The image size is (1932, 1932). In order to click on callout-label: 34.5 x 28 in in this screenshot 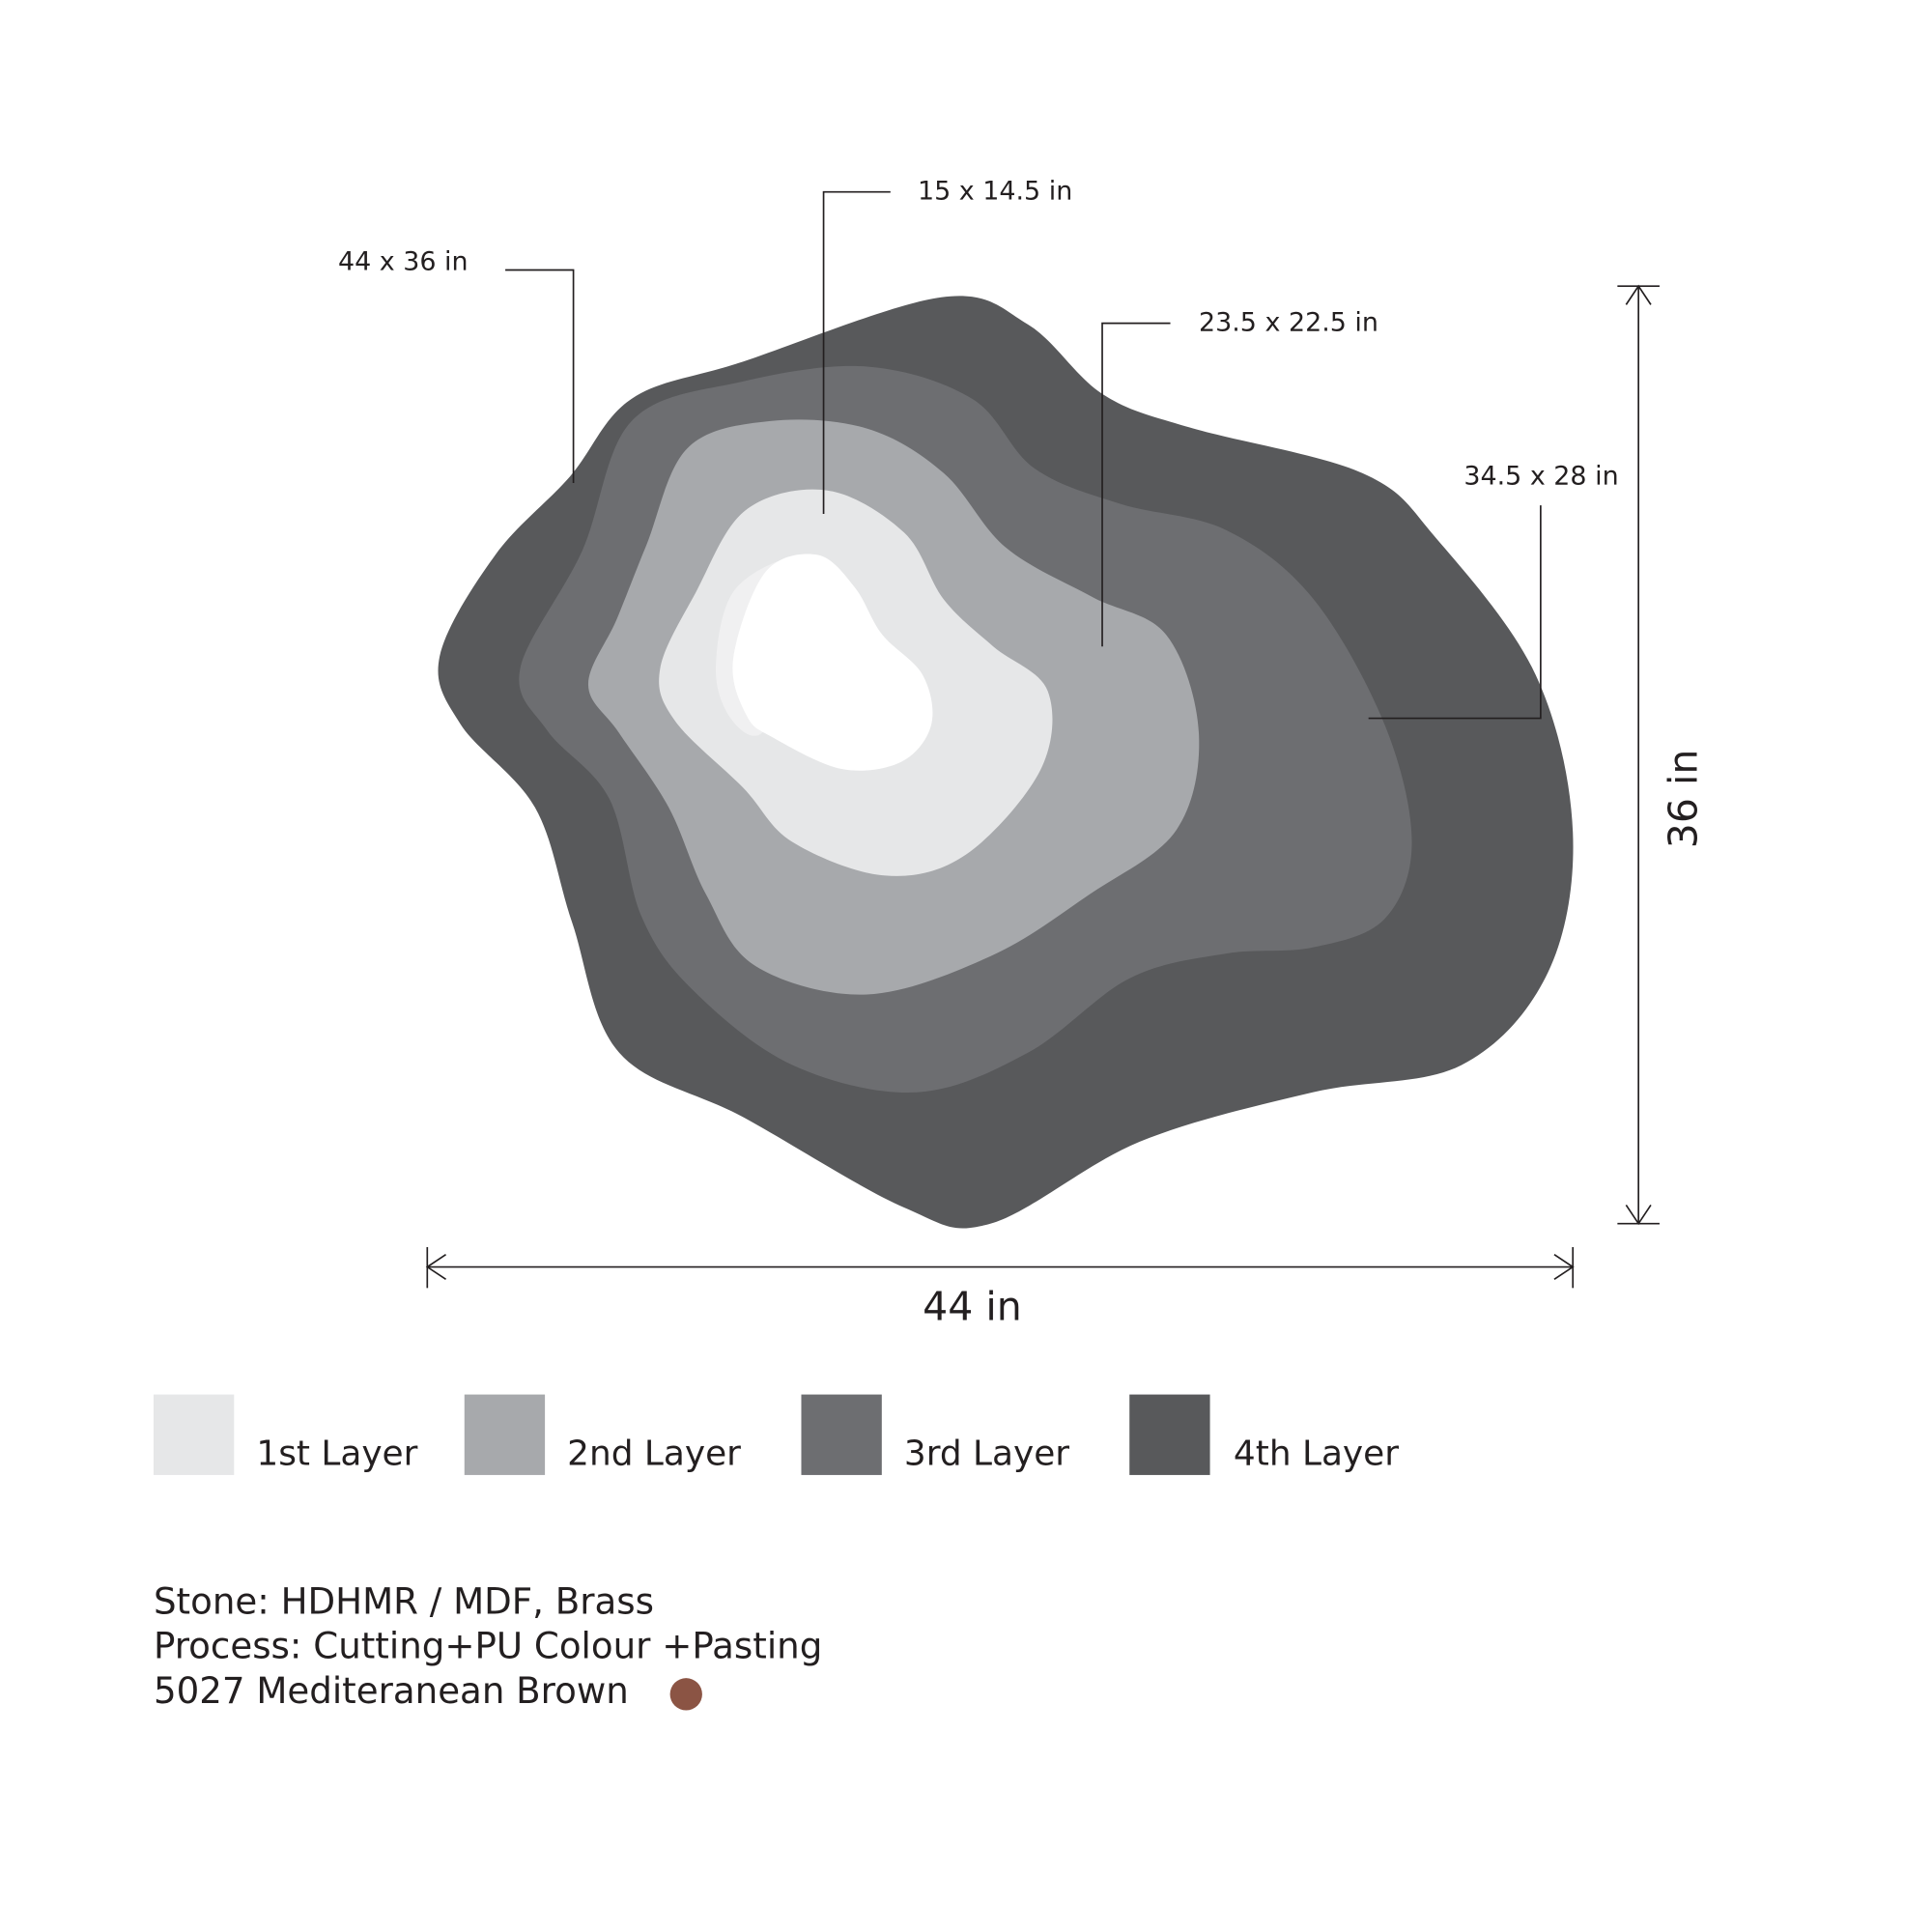, I will do `click(1540, 476)`.